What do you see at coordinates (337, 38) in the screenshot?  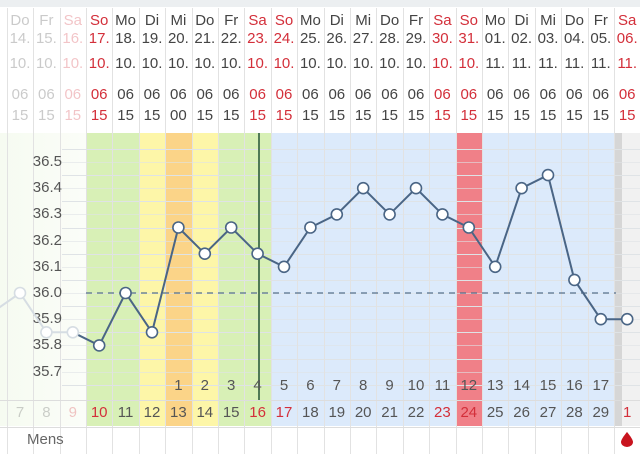 I see `header-date: 26.` at bounding box center [337, 38].